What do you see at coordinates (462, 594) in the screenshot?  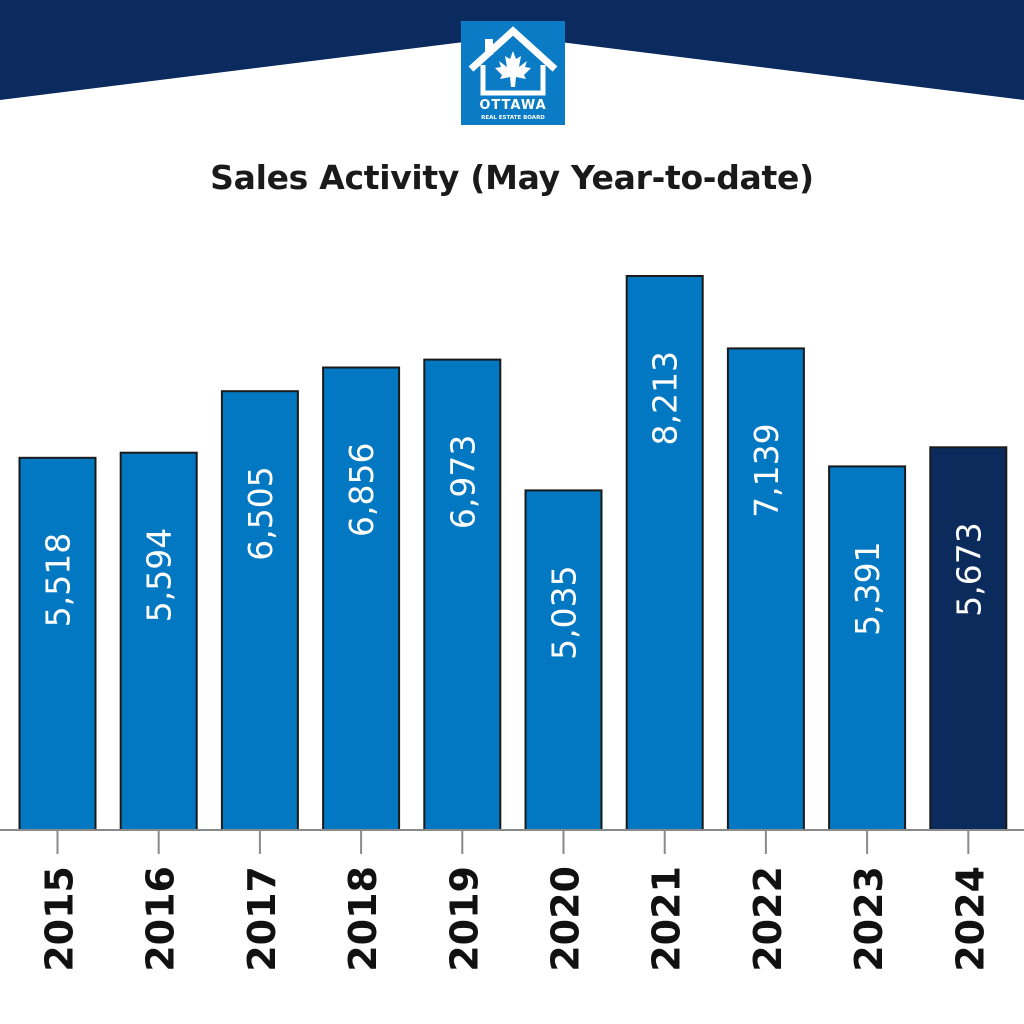 I see `bar-2019` at bounding box center [462, 594].